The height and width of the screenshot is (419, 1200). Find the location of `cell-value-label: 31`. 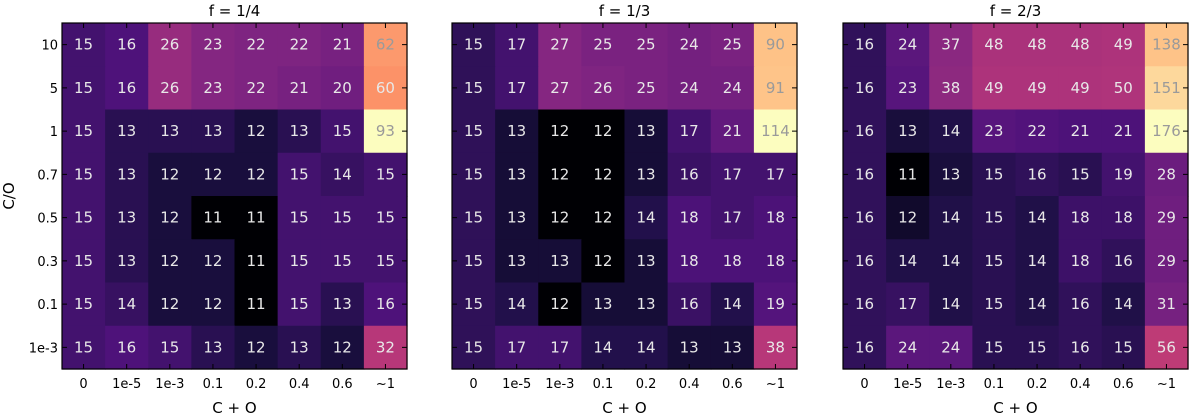

cell-value-label: 31 is located at coordinates (1166, 304).